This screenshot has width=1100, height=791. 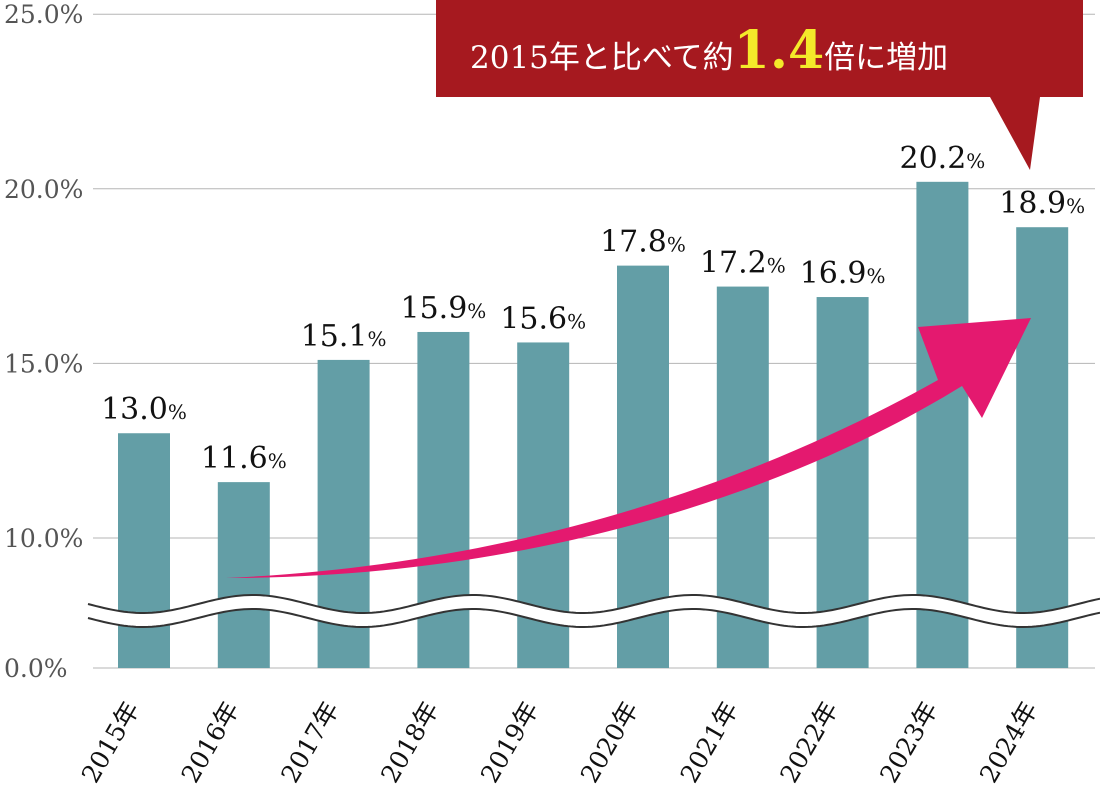 What do you see at coordinates (779, 50) in the screenshot?
I see `callout-highlight-number: 1.4` at bounding box center [779, 50].